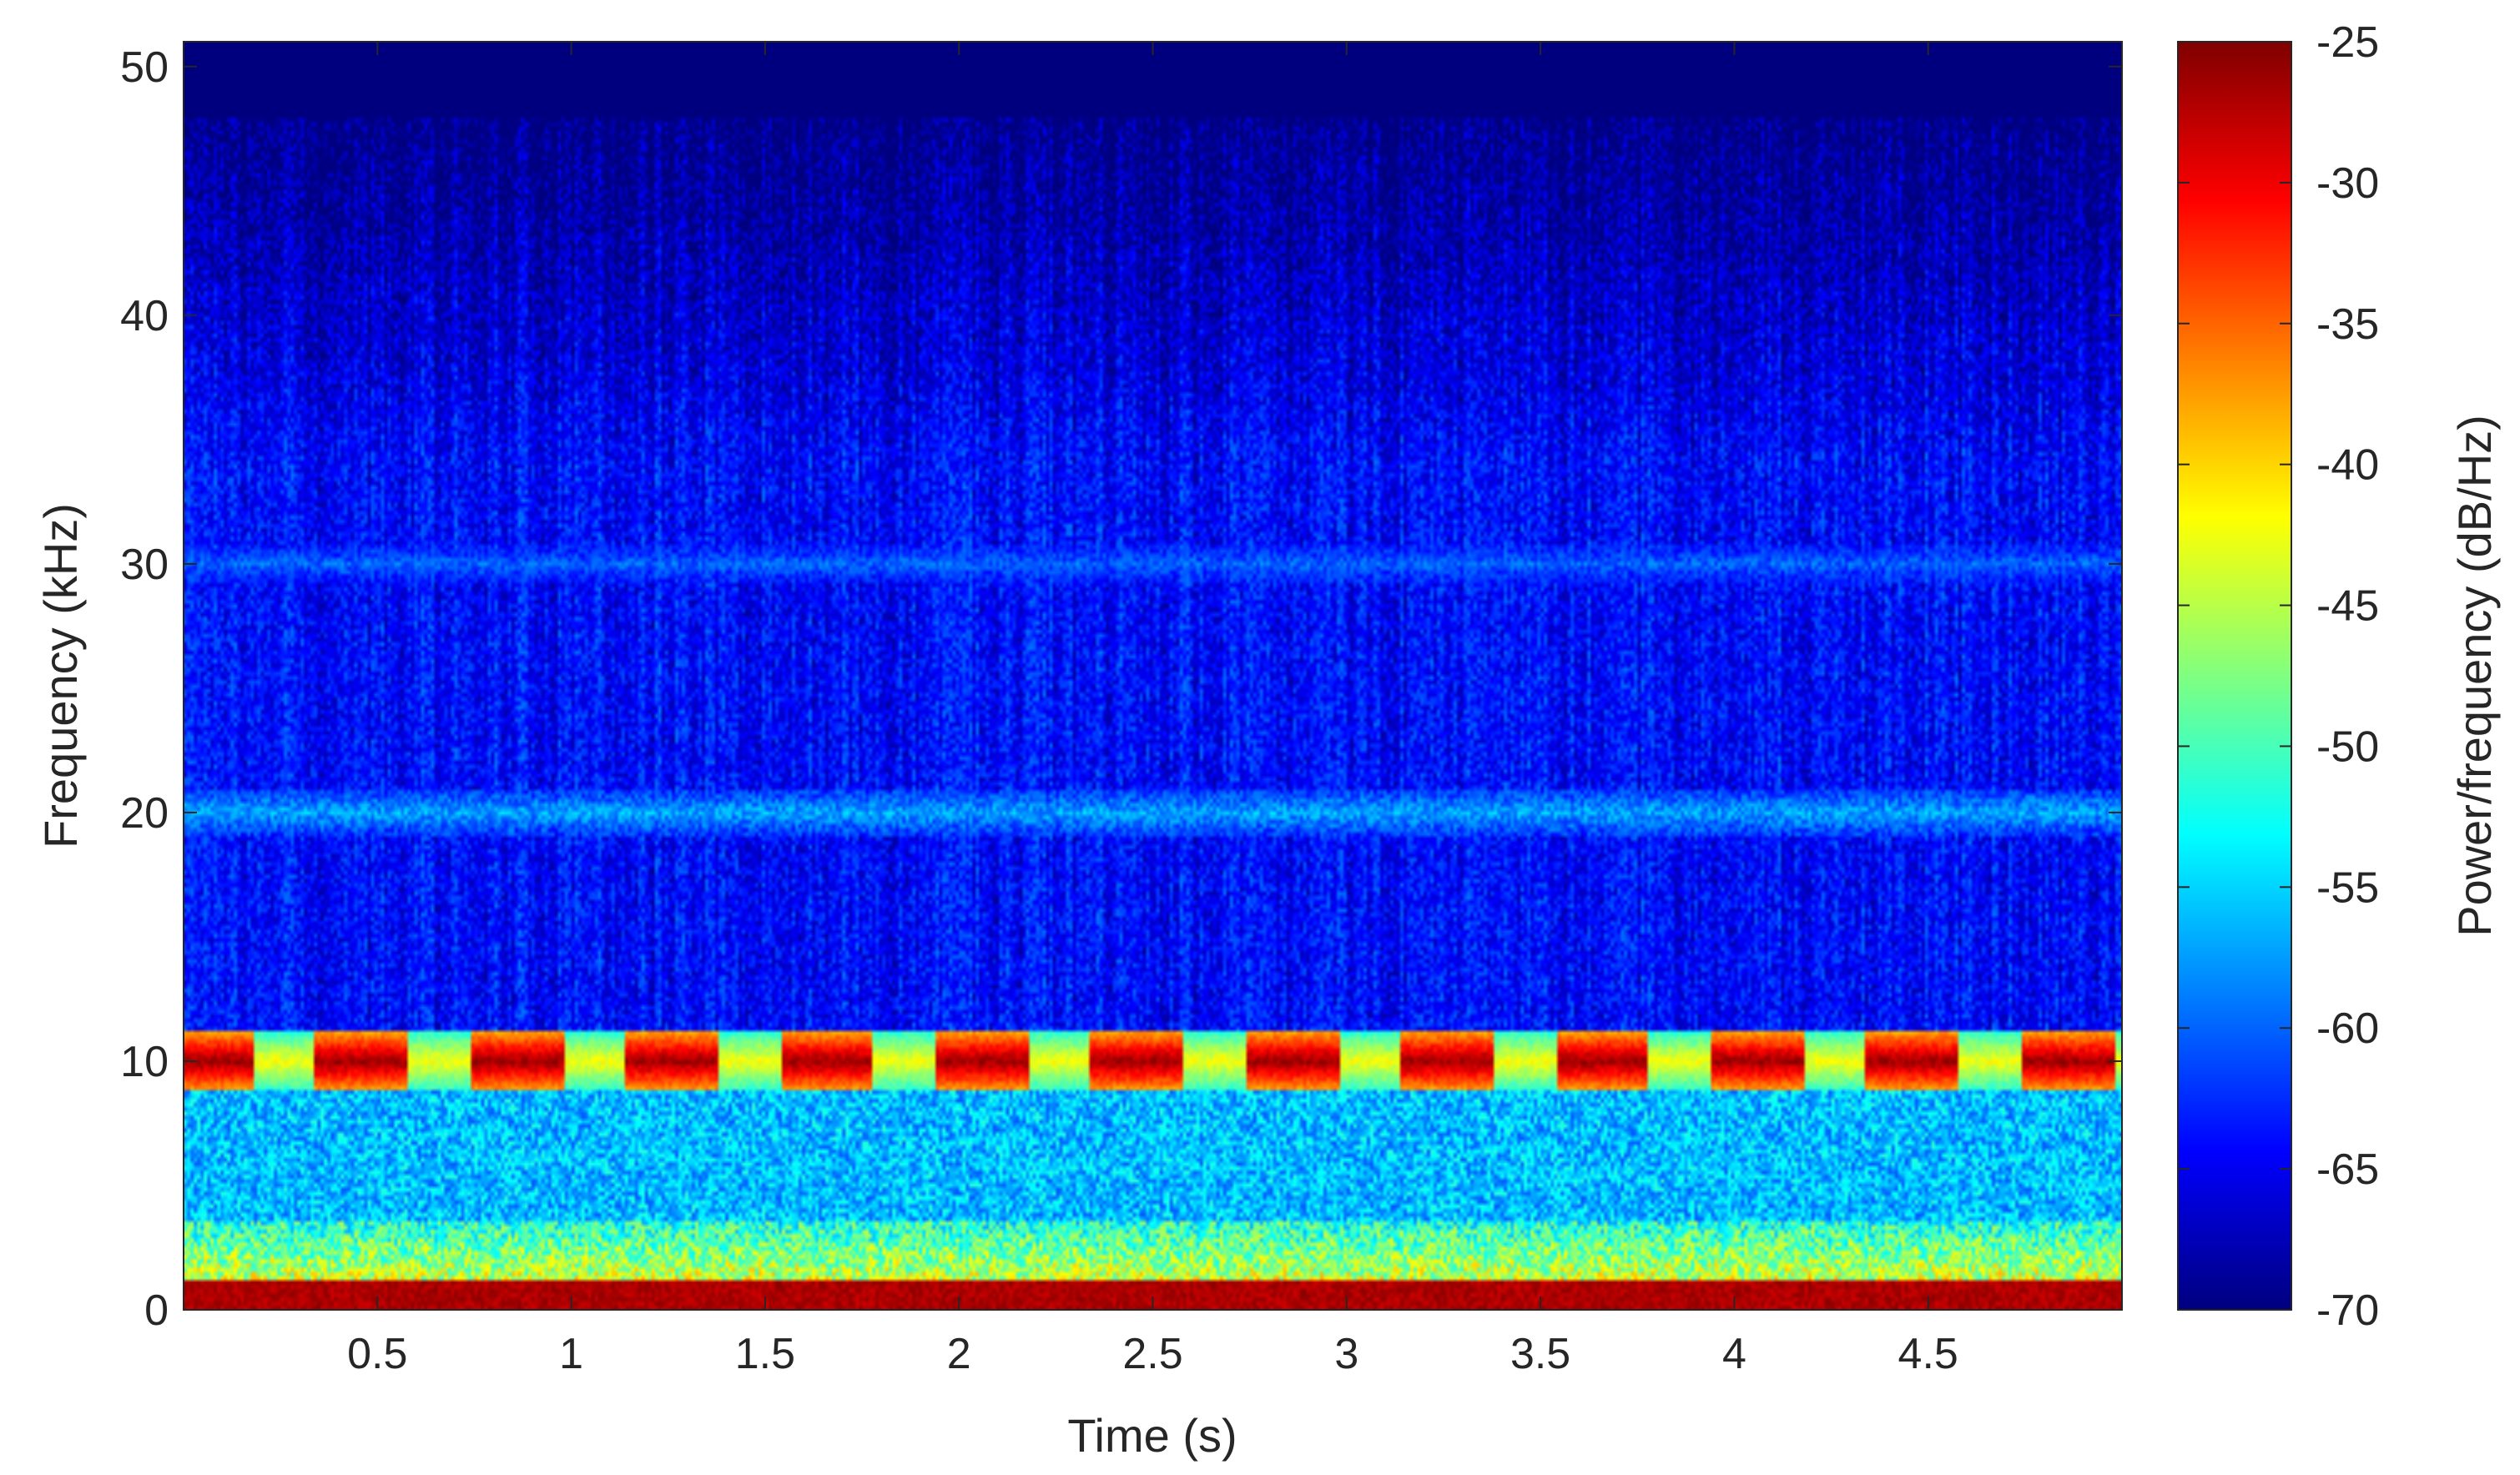  I want to click on colorbar-tick-label: -55, so click(2347, 887).